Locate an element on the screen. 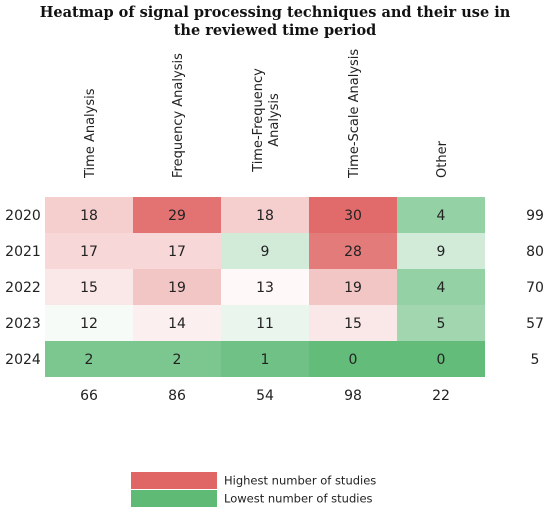 The height and width of the screenshot is (516, 550). column-header-label: Other is located at coordinates (442, 159).